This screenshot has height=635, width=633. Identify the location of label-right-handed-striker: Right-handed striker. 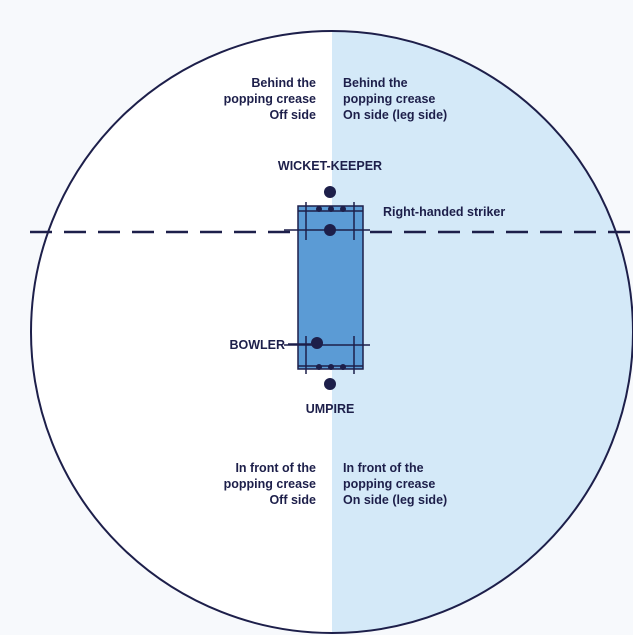
(444, 212).